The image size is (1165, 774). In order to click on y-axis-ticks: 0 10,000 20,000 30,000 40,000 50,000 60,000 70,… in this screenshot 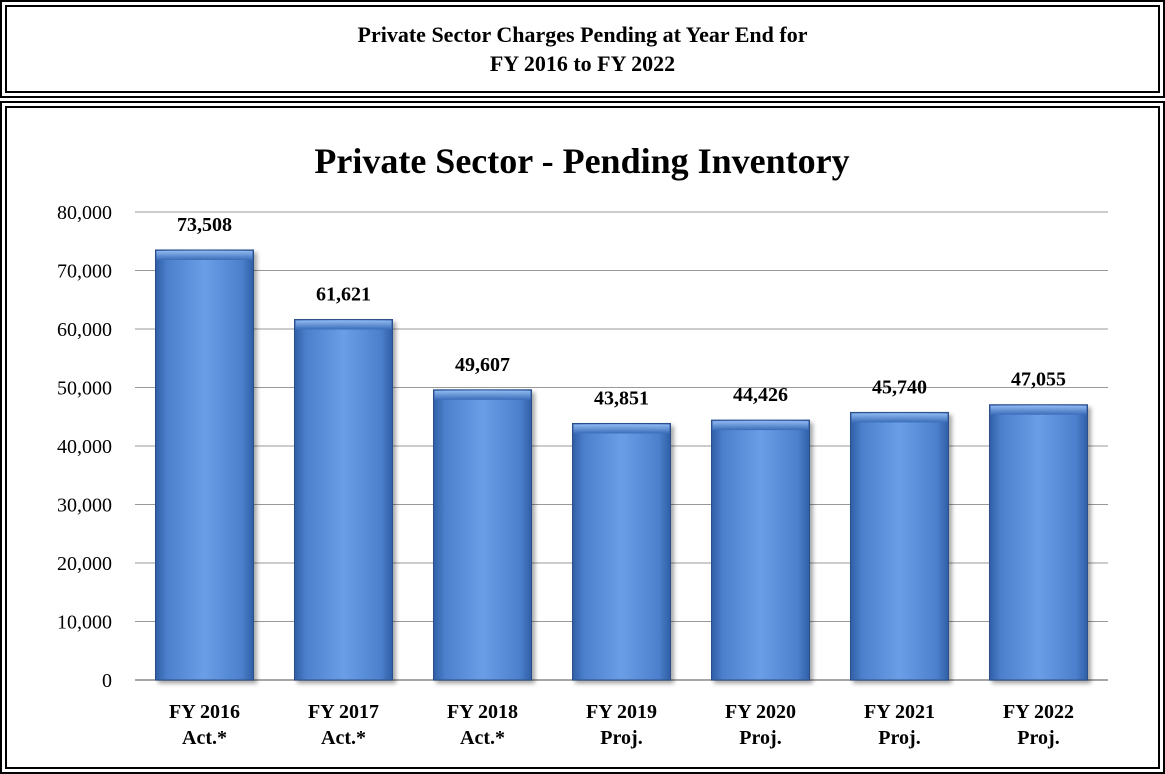, I will do `click(84, 447)`.